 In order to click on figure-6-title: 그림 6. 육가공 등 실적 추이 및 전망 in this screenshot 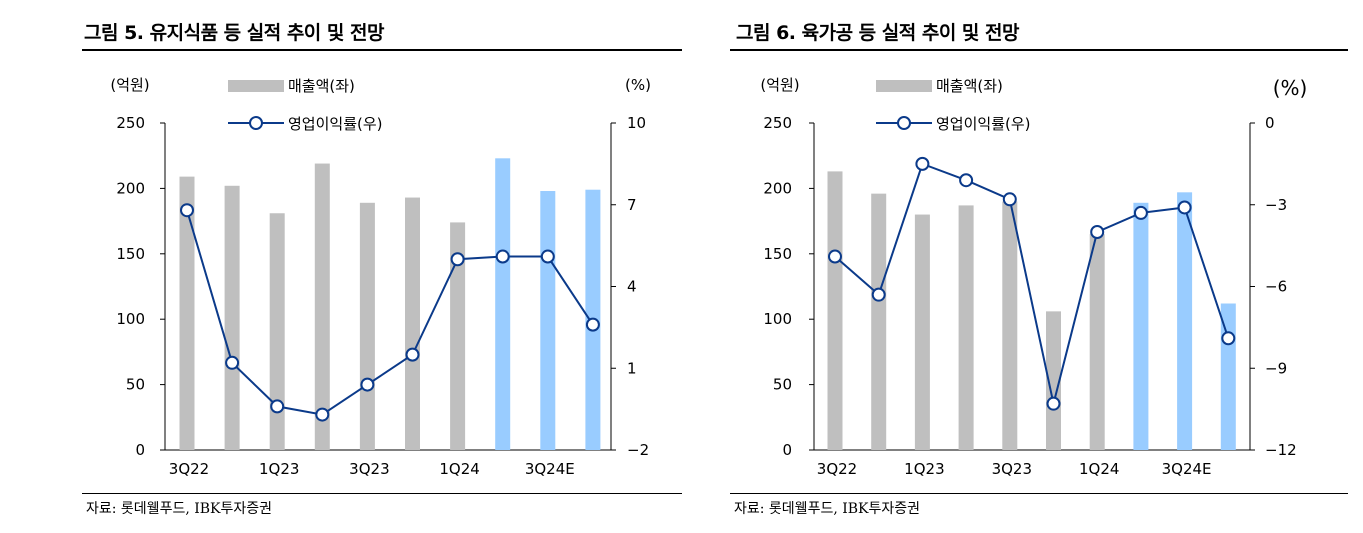, I will do `click(877, 33)`.